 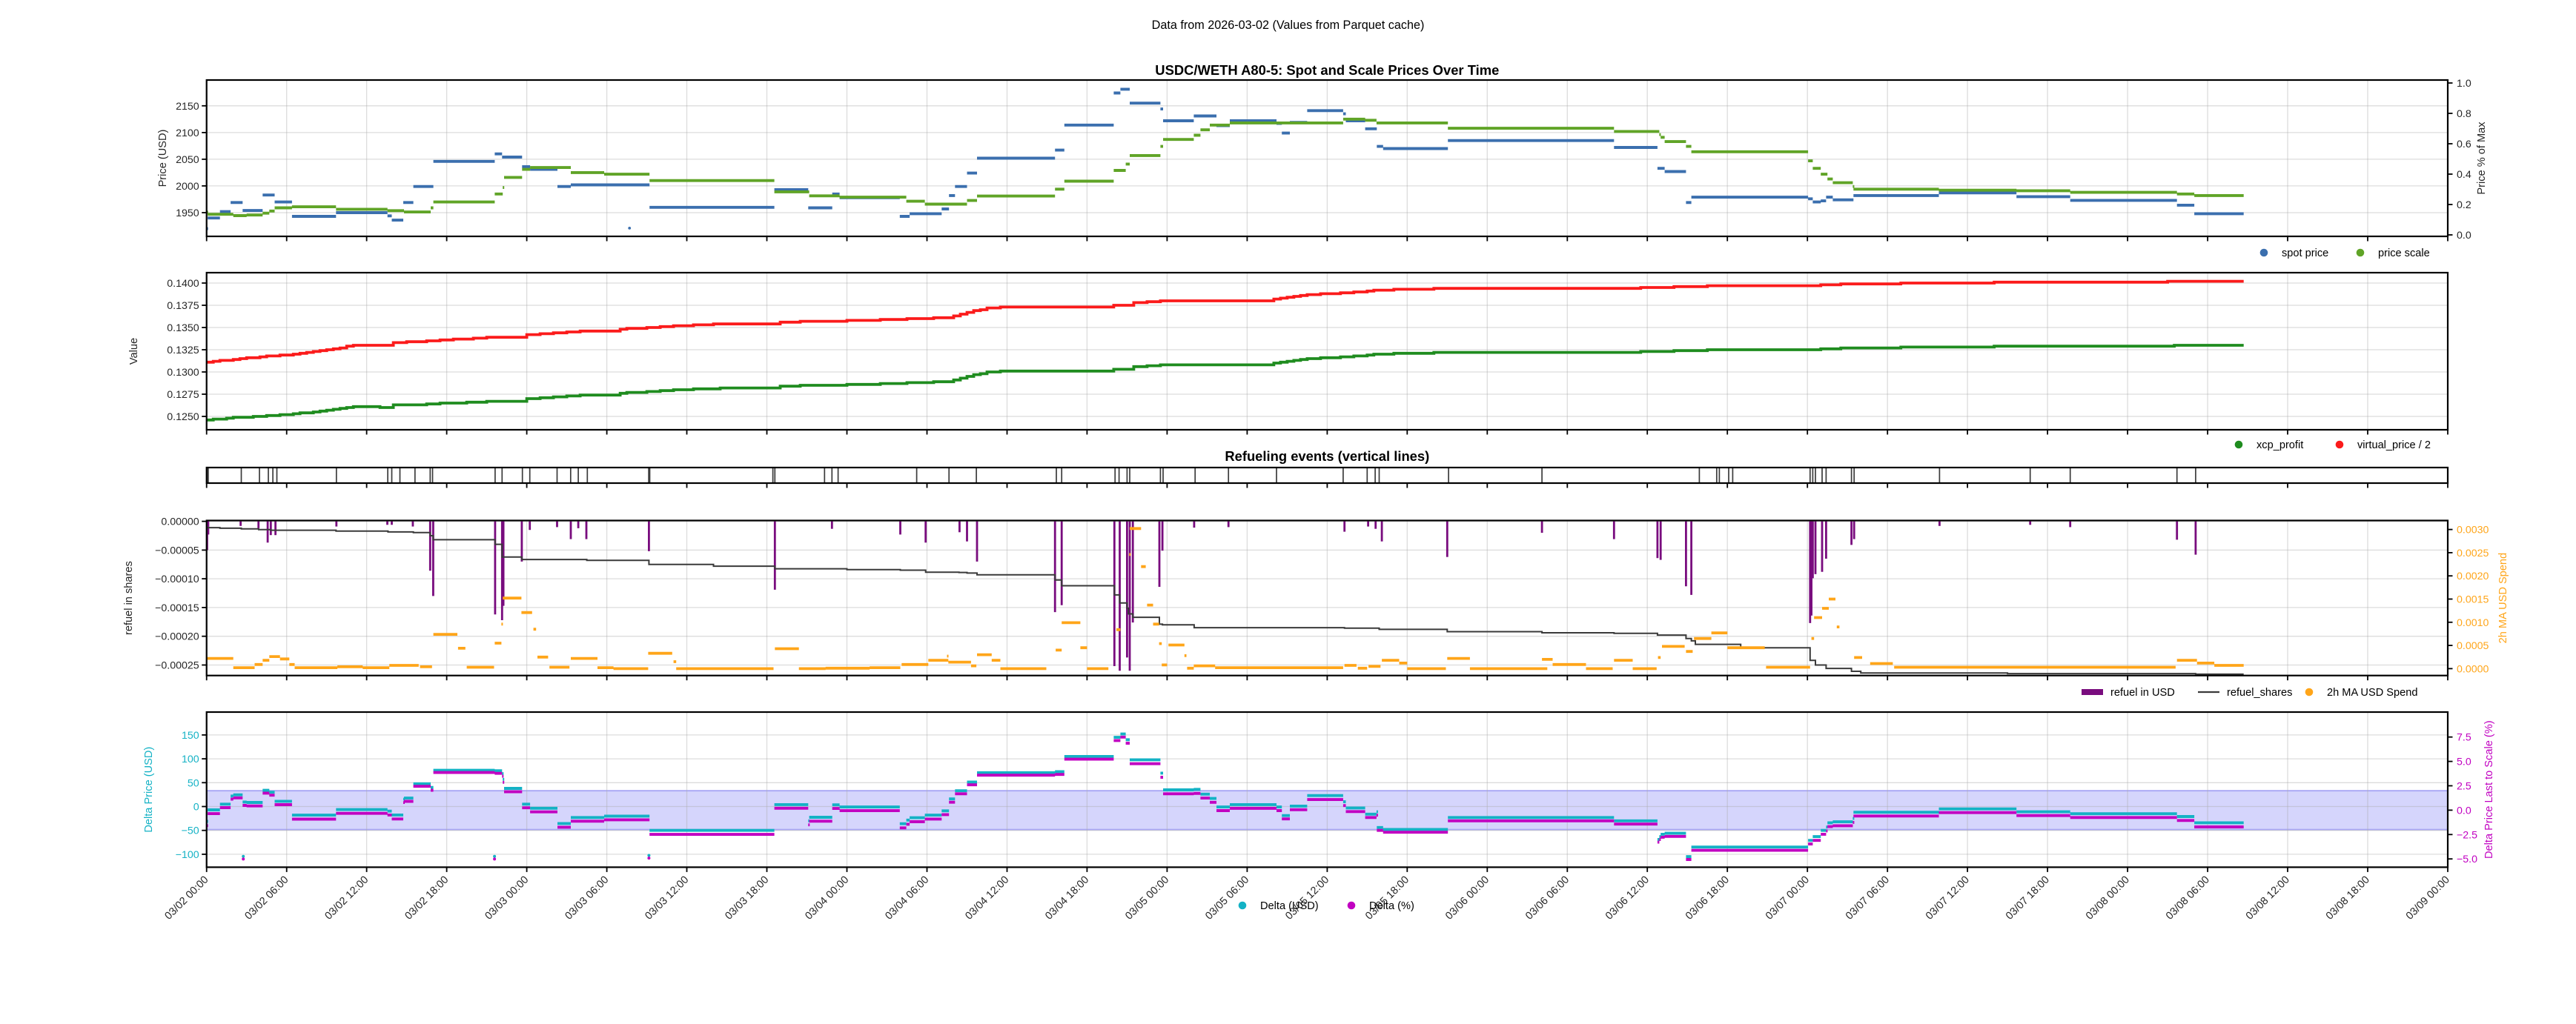 I want to click on svg-text: 0.0005, so click(x=2473, y=646).